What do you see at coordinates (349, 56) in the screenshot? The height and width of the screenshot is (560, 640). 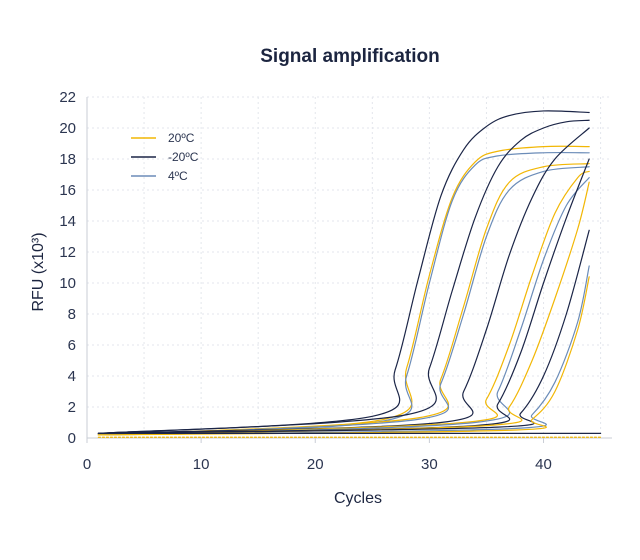 I see `chart-title: Signal amplification` at bounding box center [349, 56].